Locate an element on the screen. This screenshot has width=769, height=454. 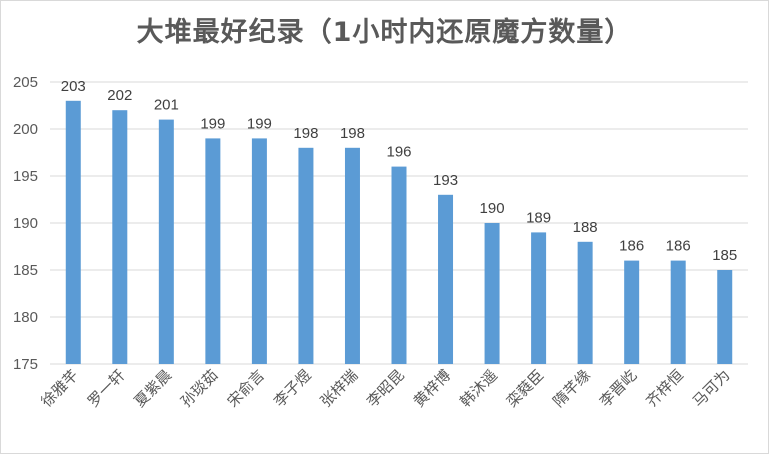
data-label: 201 is located at coordinates (166, 105).